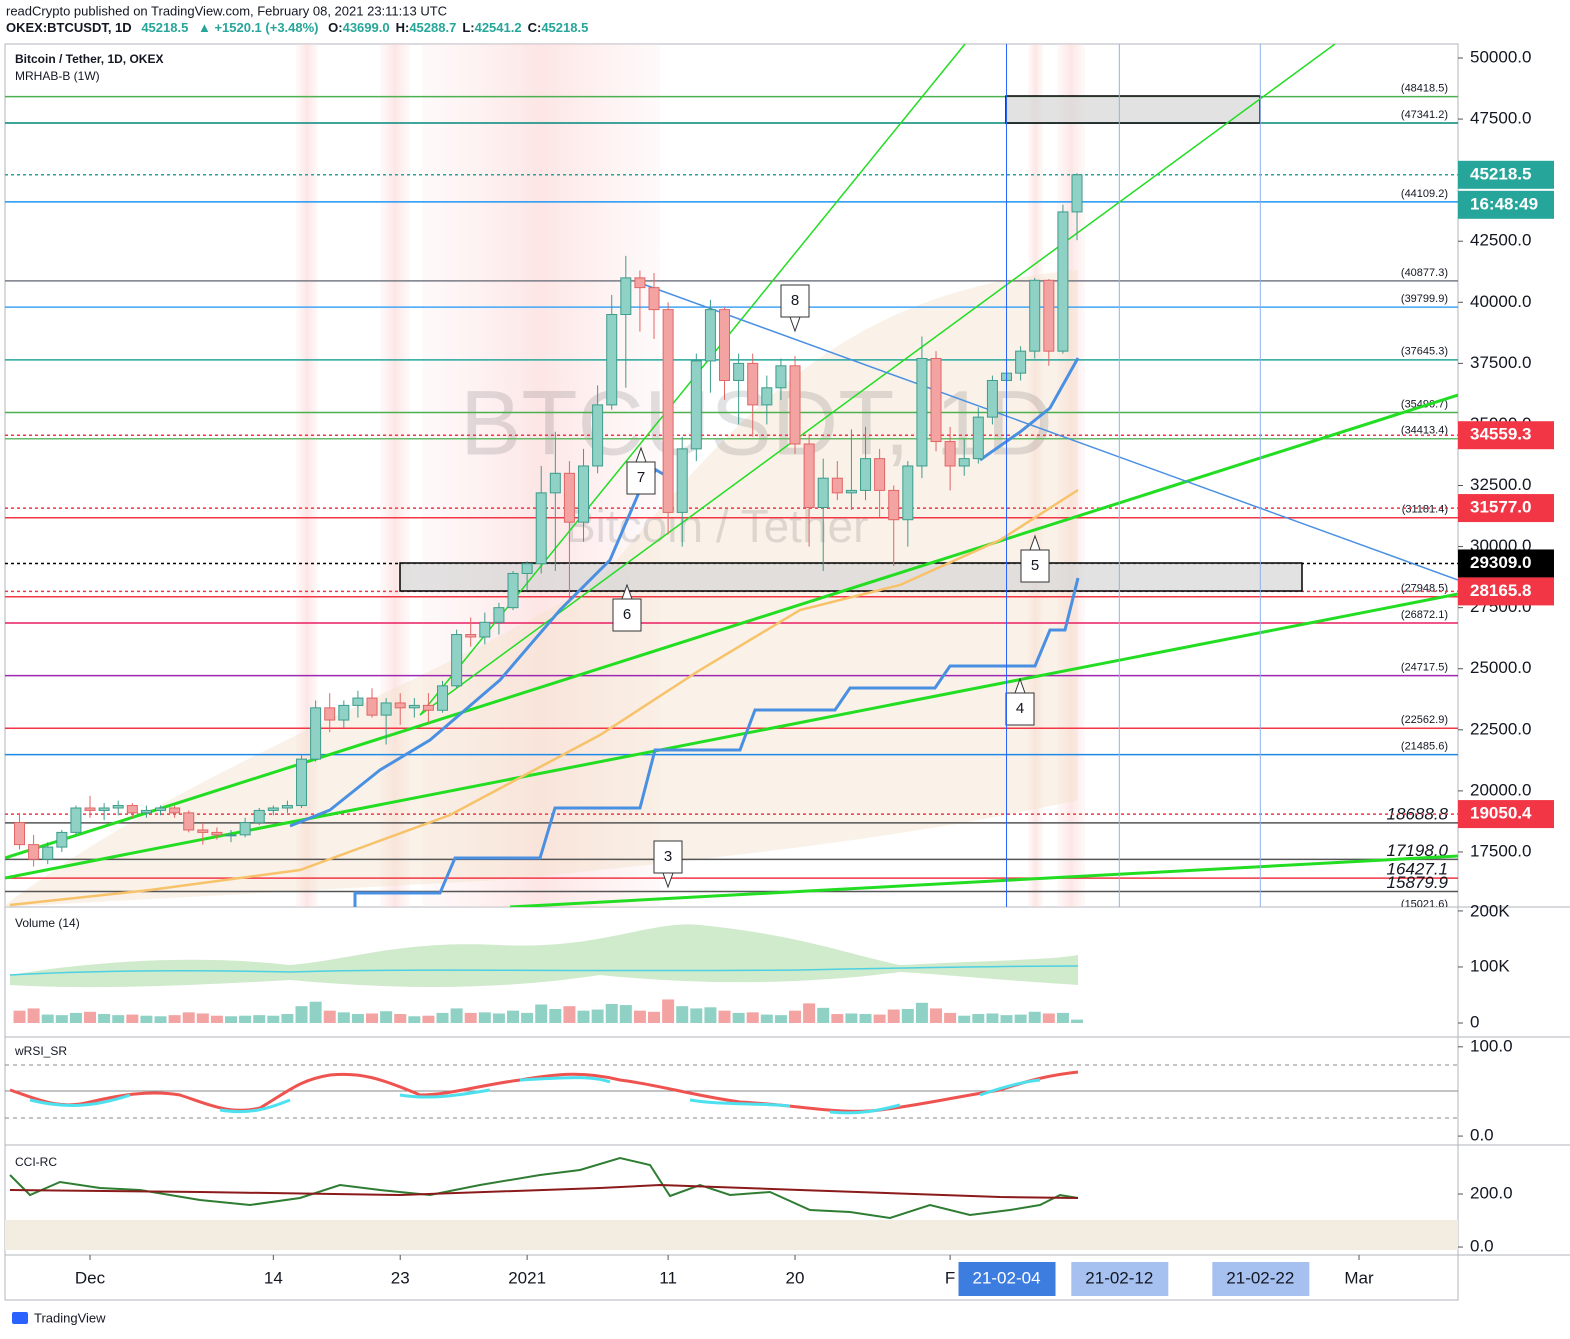 The height and width of the screenshot is (1339, 1570). What do you see at coordinates (335, 27) in the screenshot?
I see `ohlc-key: O:` at bounding box center [335, 27].